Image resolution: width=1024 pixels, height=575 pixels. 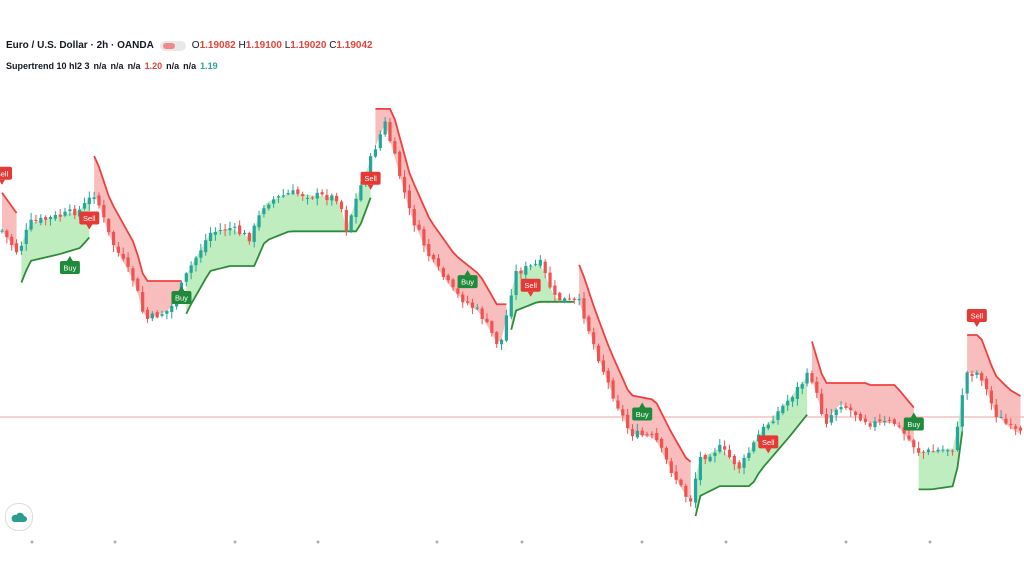 What do you see at coordinates (153, 66) in the screenshot?
I see `indicator-value-4: 1.20` at bounding box center [153, 66].